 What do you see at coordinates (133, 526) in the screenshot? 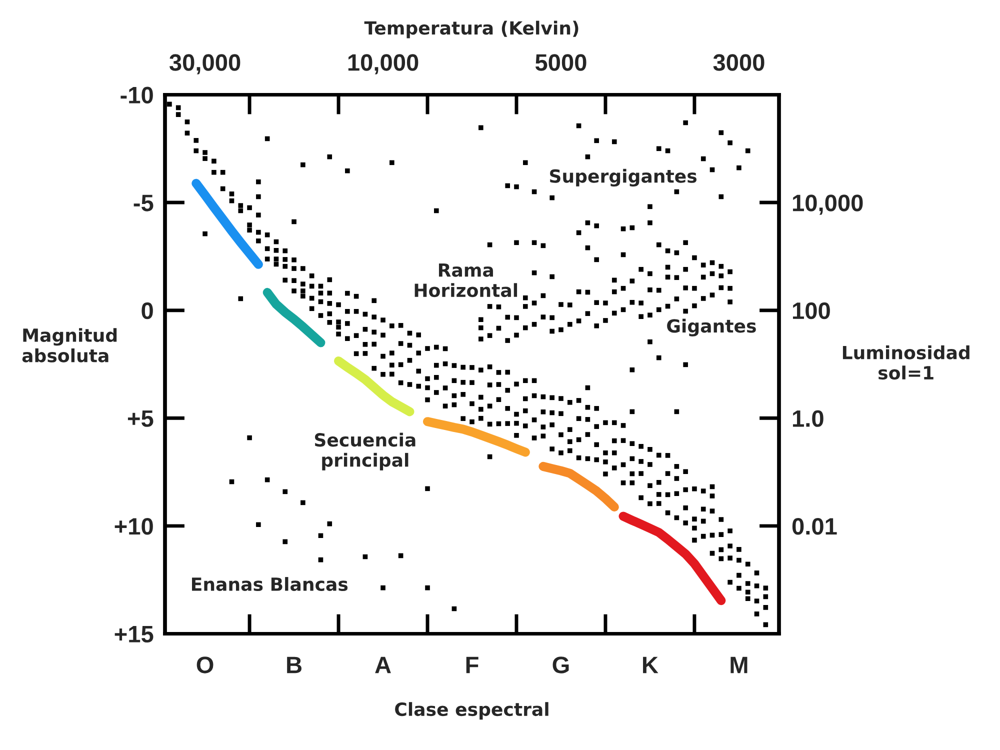
I see `y-tick-label: +10` at bounding box center [133, 526].